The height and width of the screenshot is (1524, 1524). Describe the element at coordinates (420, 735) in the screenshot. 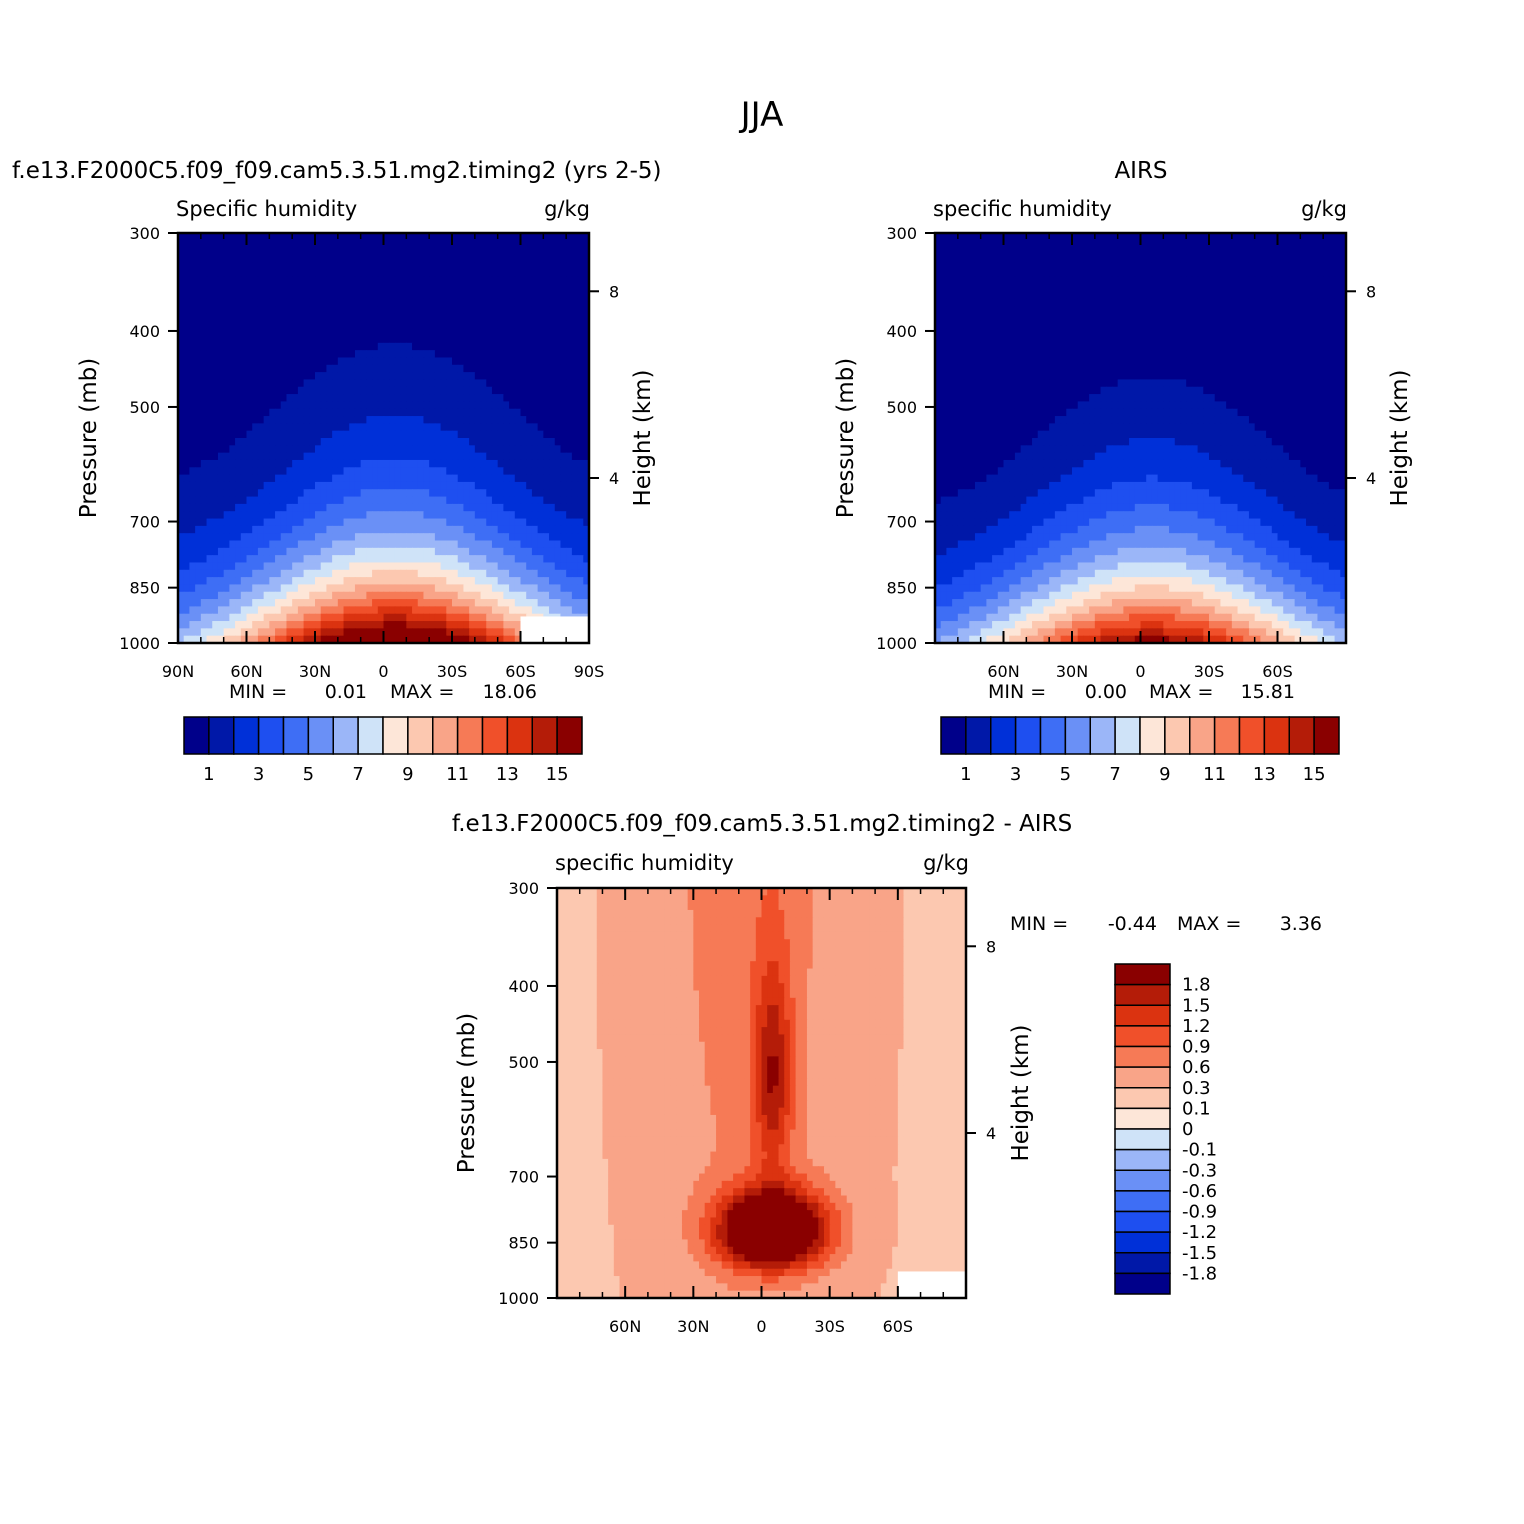

I see `colorbar-swatch` at that location.